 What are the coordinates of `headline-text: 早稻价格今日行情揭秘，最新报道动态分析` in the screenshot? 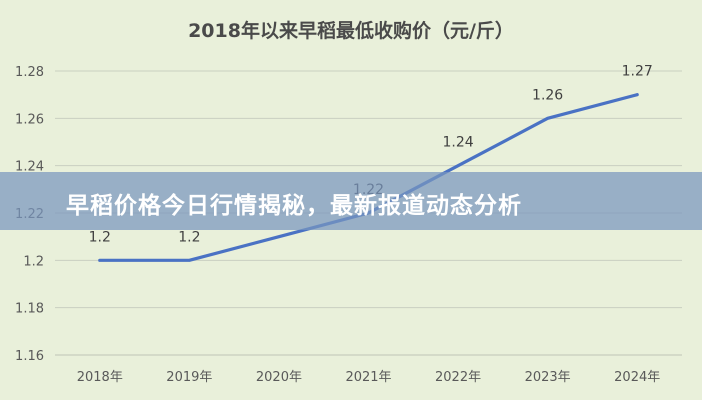 It's located at (294, 206).